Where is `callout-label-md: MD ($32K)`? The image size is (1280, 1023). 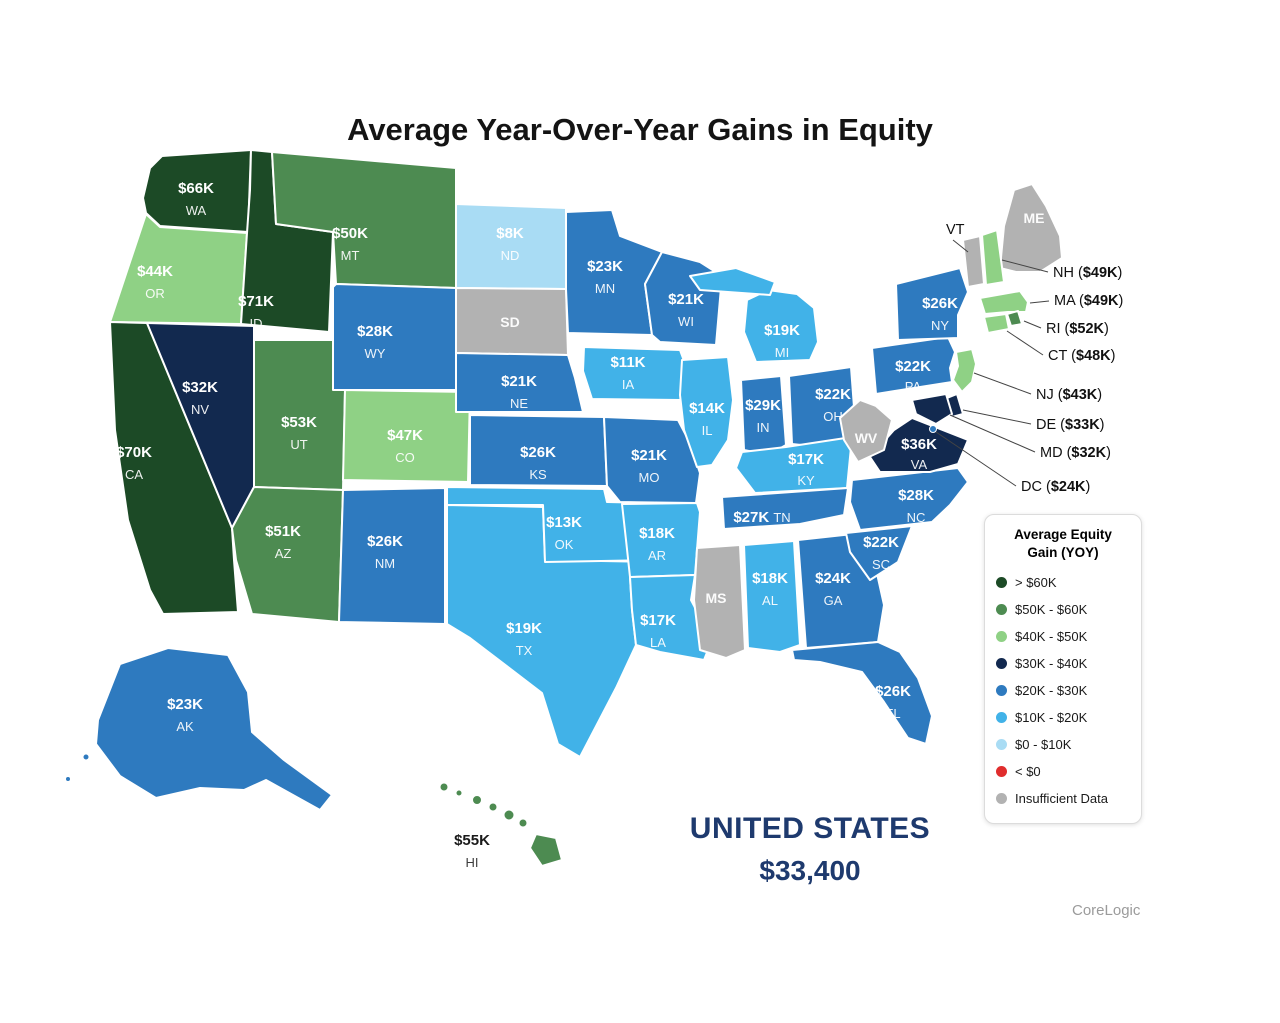
callout-label-md: MD ($32K) is located at coordinates (1075, 453).